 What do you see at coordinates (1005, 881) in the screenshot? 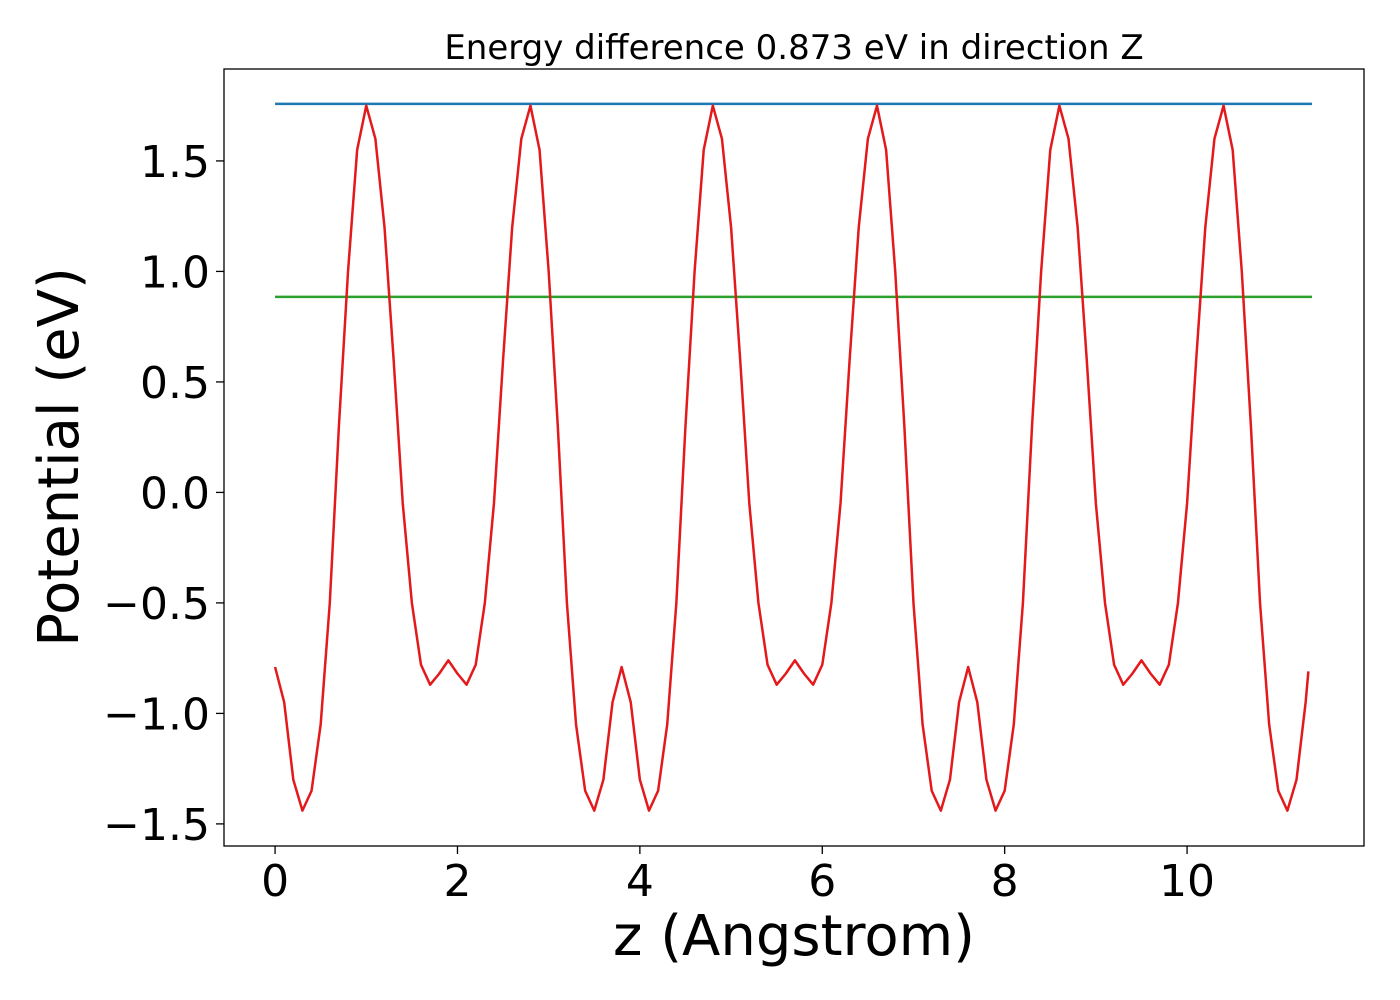
I see `x-tick-label: 8` at bounding box center [1005, 881].